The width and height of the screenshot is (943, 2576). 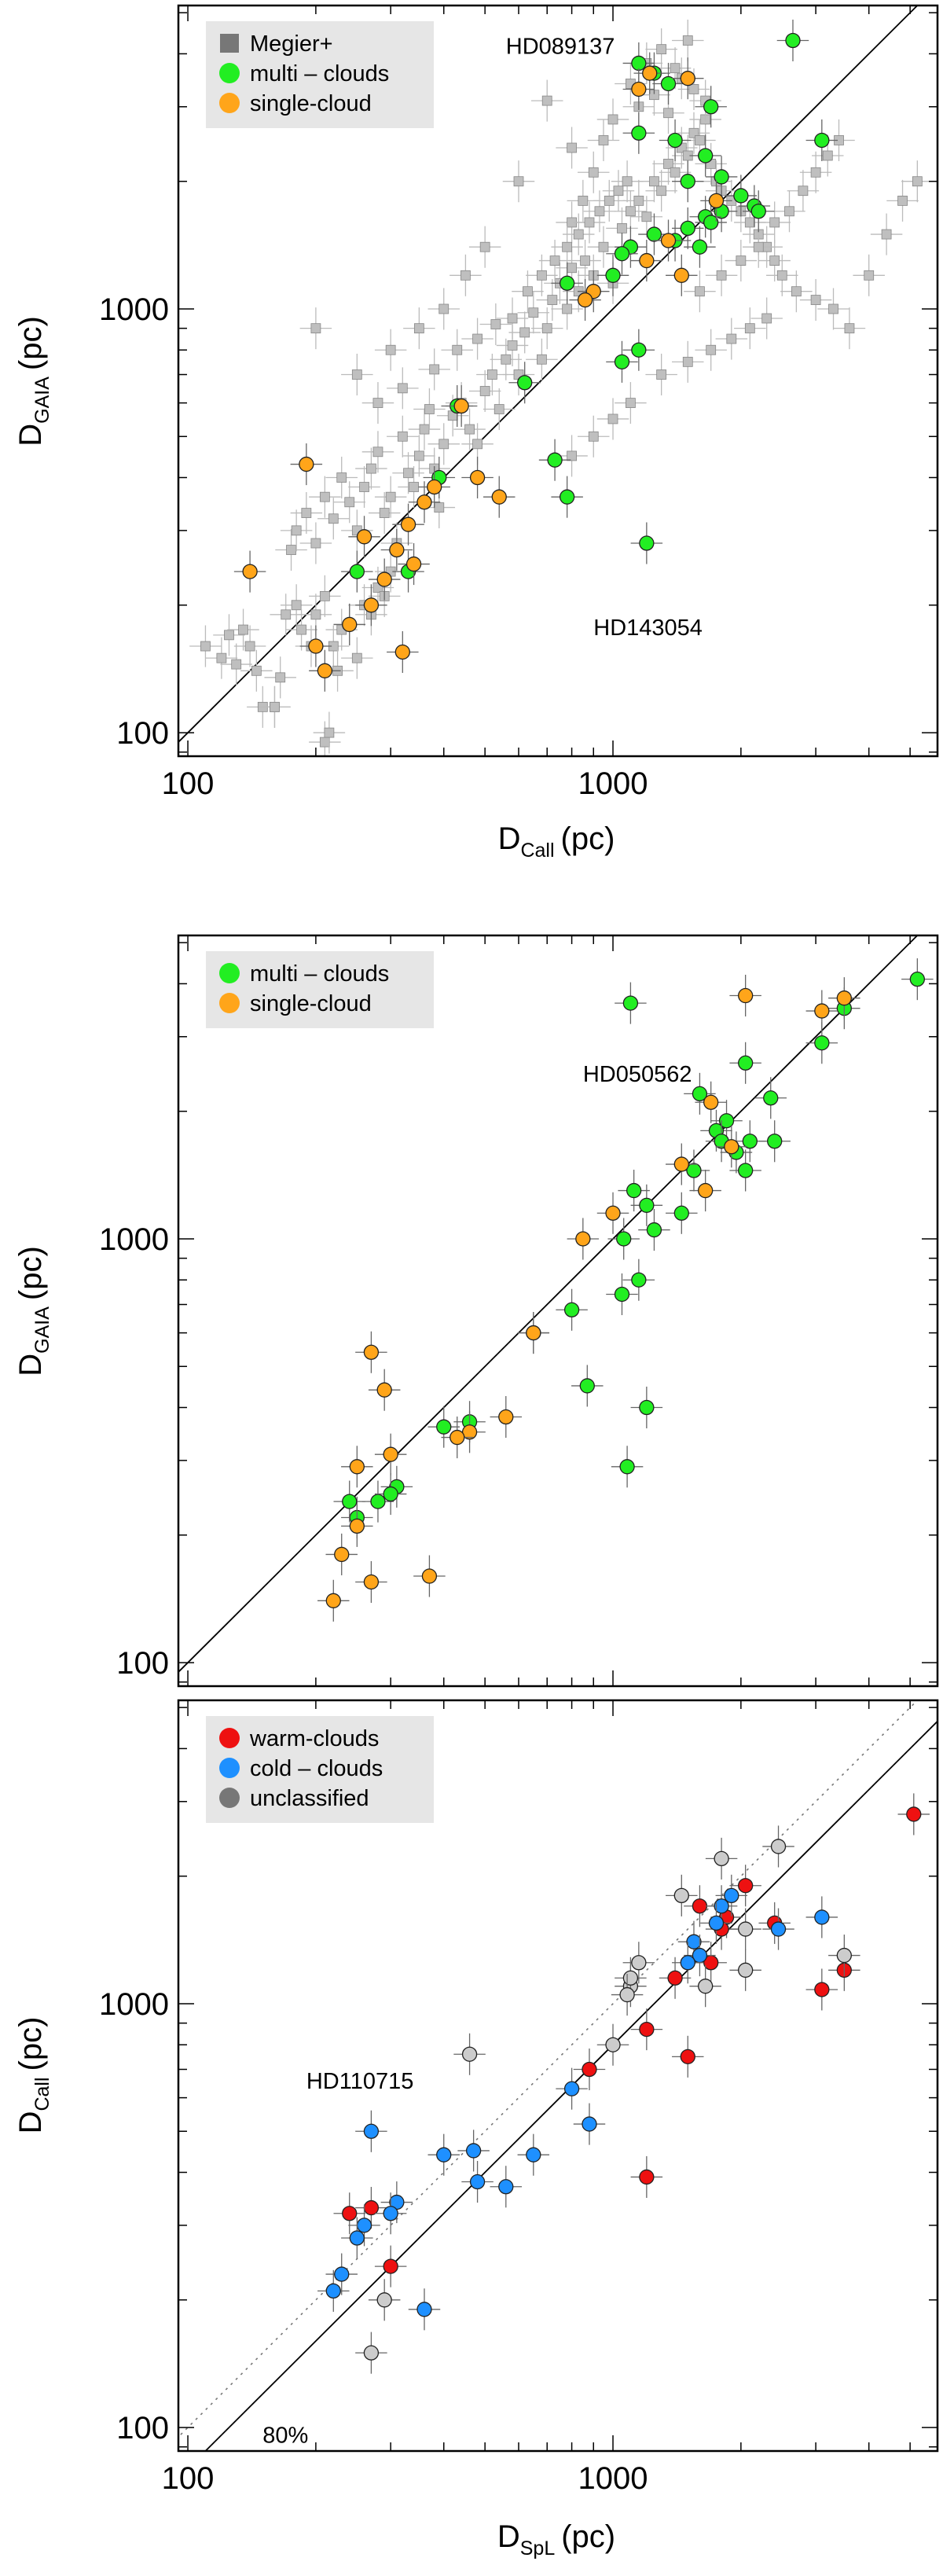 What do you see at coordinates (33, 2075) in the screenshot?
I see `y-axis-label: DCall(pc)` at bounding box center [33, 2075].